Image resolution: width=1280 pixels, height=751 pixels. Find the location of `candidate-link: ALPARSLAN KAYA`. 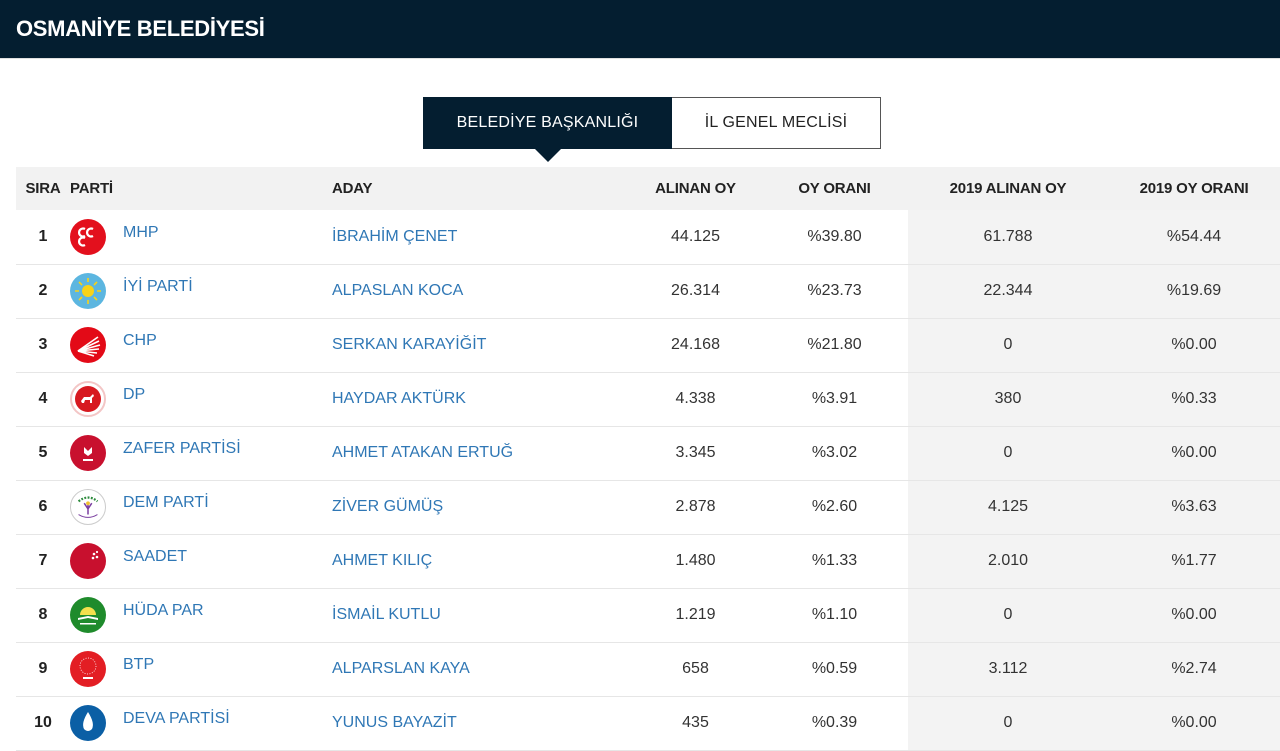

candidate-link: ALPARSLAN KAYA is located at coordinates (401, 668).